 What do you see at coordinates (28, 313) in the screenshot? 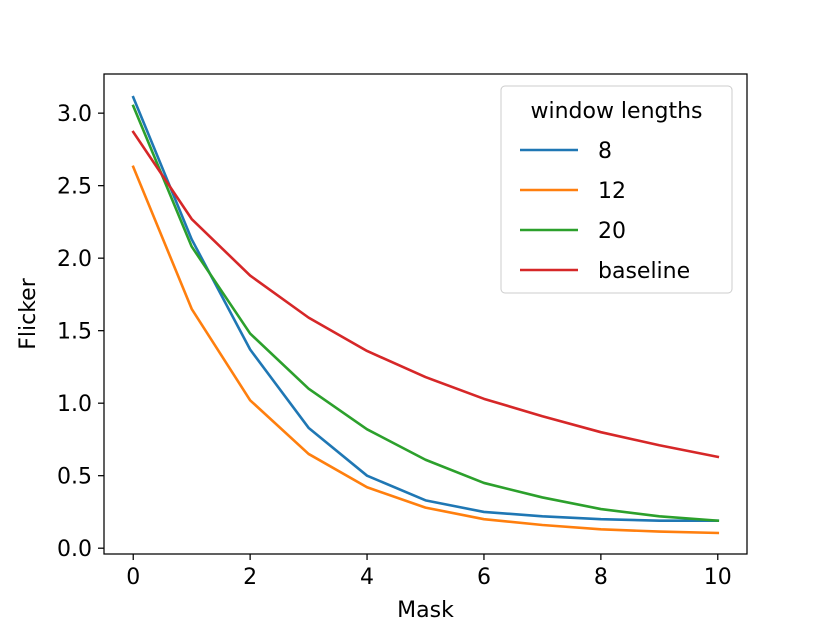
I see `y-axis-label: Flicker` at bounding box center [28, 313].